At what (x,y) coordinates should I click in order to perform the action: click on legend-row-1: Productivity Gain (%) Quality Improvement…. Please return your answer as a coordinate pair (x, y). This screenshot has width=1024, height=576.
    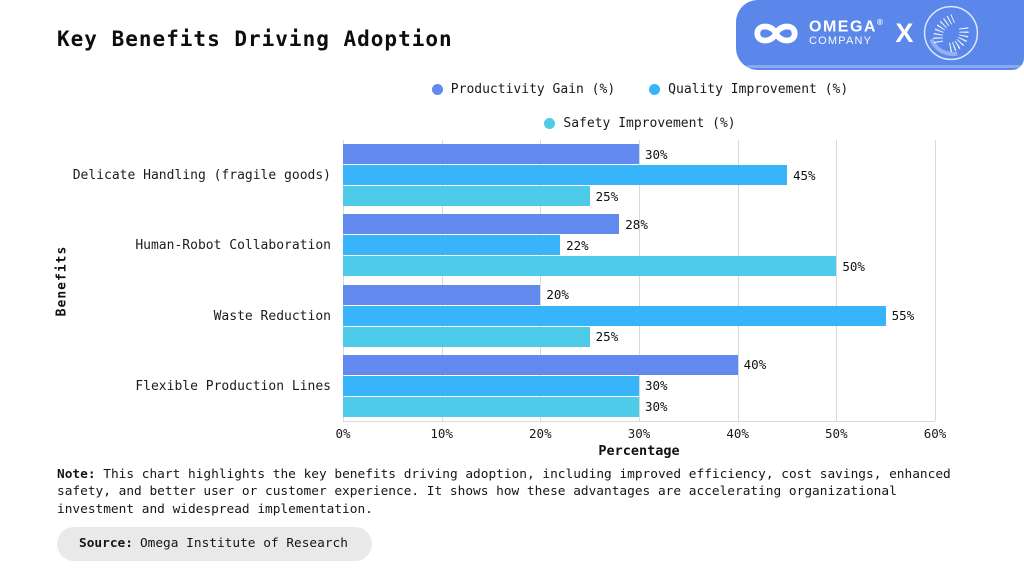
    Looking at the image, I should click on (640, 89).